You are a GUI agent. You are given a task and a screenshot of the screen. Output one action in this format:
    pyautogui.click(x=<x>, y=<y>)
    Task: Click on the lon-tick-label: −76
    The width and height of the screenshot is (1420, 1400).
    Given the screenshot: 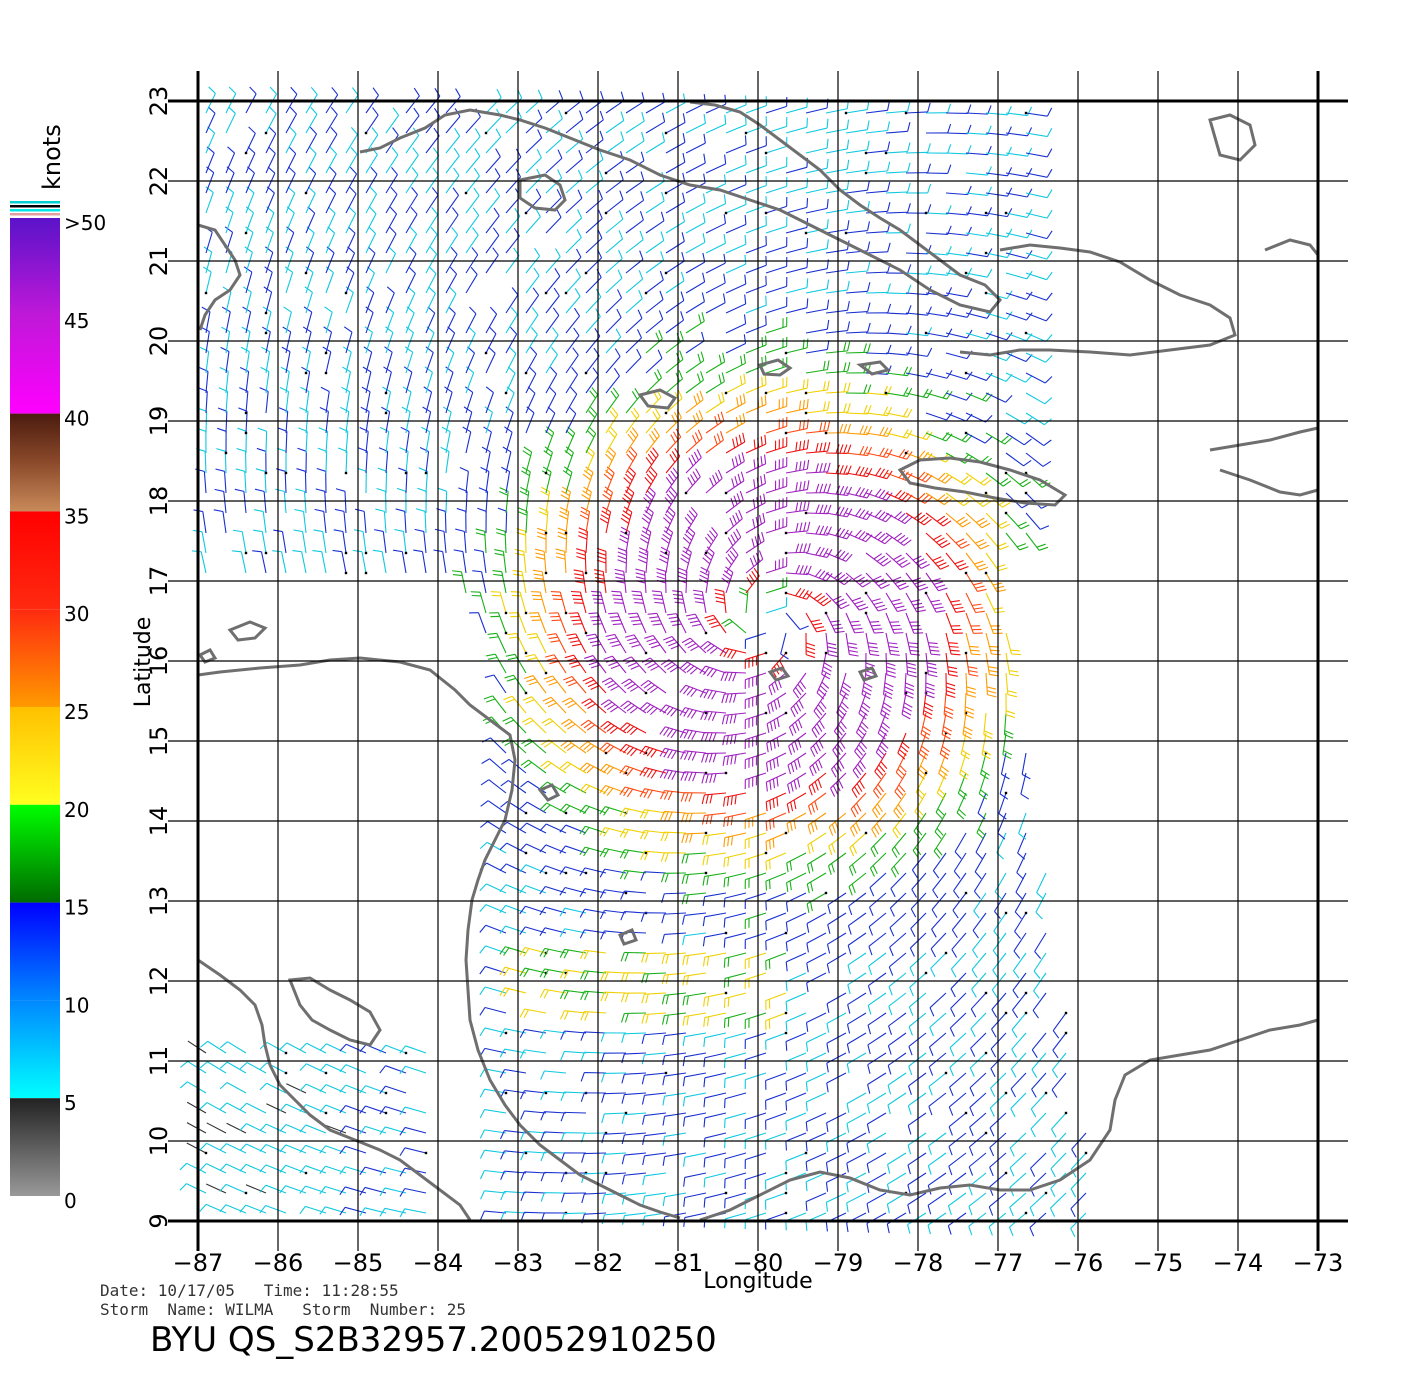 What is the action you would take?
    pyautogui.click(x=1078, y=1263)
    